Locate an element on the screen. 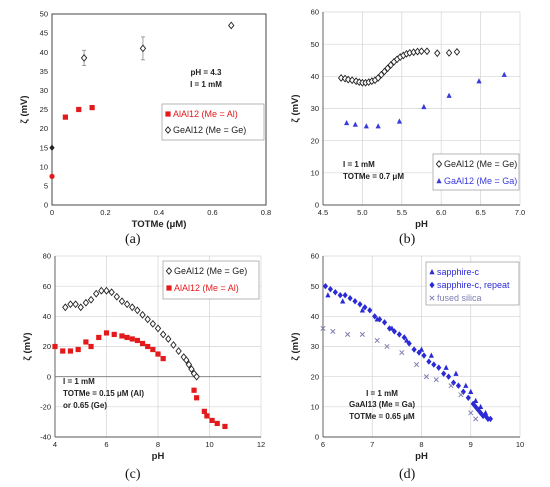 The height and width of the screenshot is (487, 550). x-tick-label: 0.8 is located at coordinates (266, 212).